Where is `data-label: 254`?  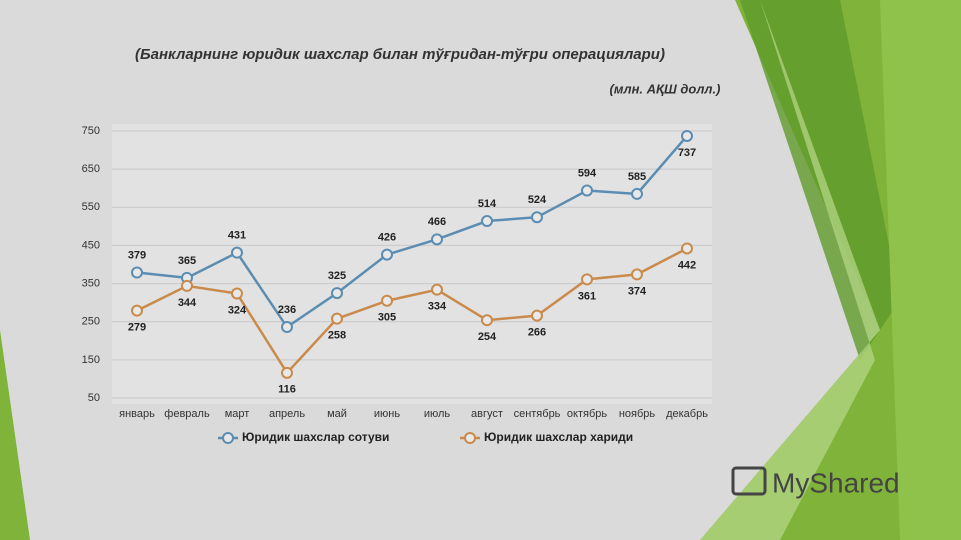 data-label: 254 is located at coordinates (487, 337).